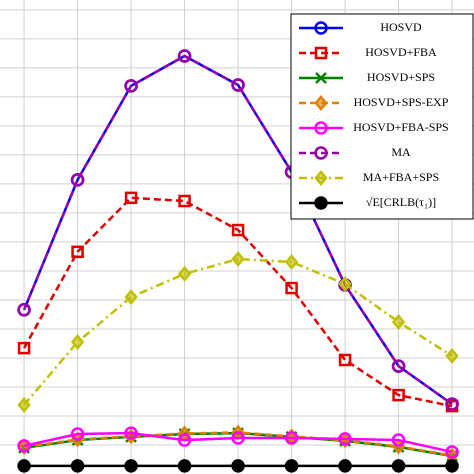 Image resolution: width=474 pixels, height=474 pixels. I want to click on legend-label: MA+FBA+SPS, so click(401, 177).